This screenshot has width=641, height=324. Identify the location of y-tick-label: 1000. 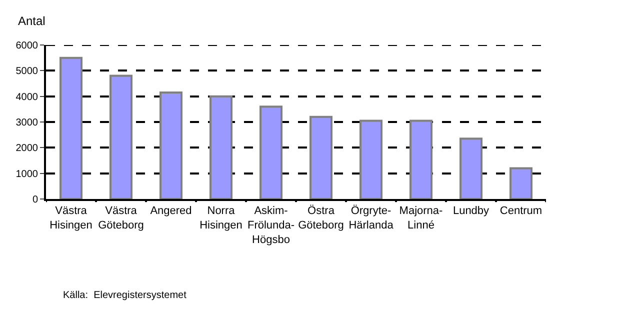
(27, 174).